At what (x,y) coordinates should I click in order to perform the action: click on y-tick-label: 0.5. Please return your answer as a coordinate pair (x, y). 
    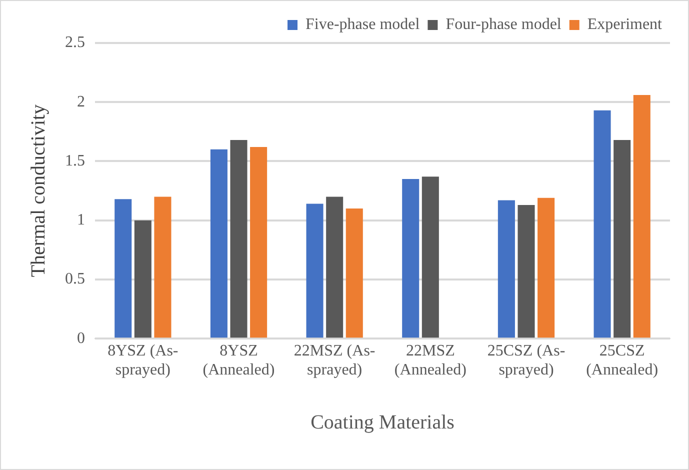
    Looking at the image, I should click on (75, 279).